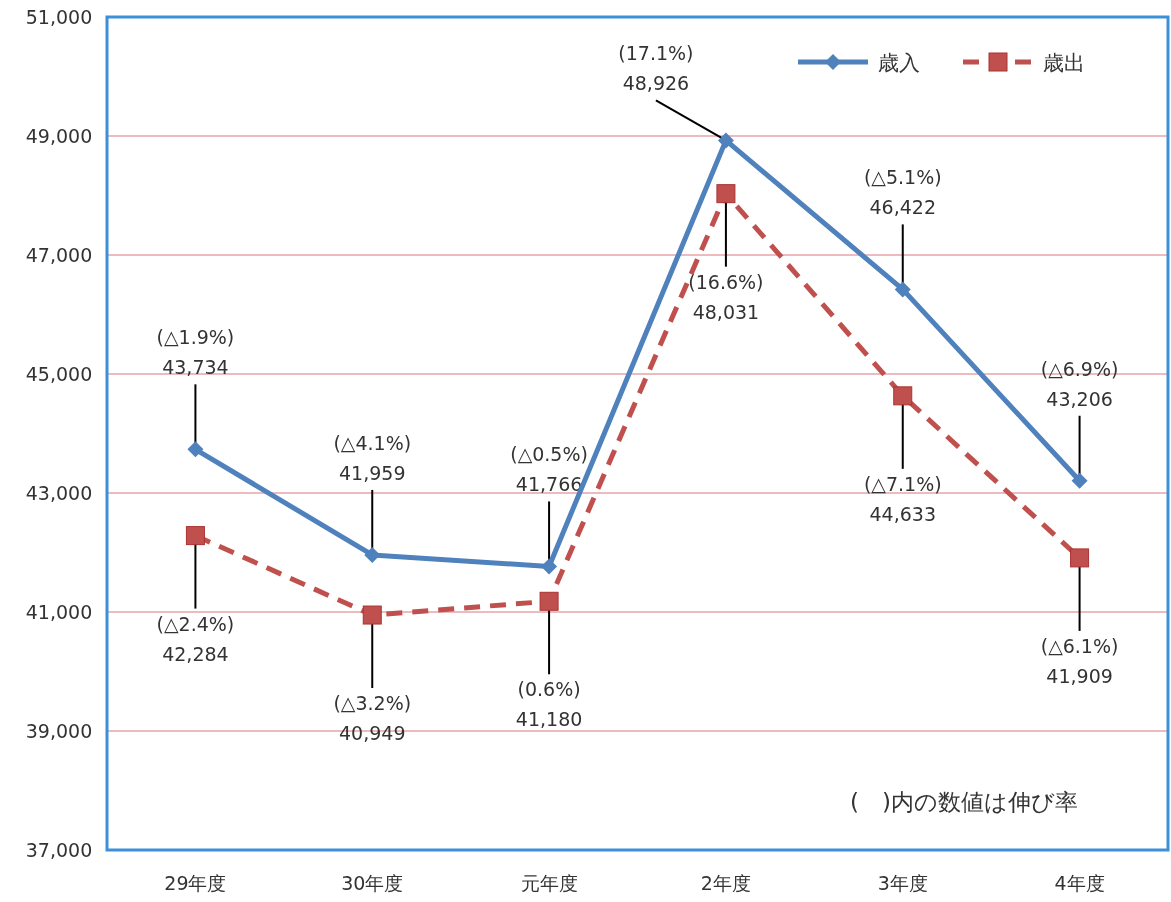 The height and width of the screenshot is (902, 1171). What do you see at coordinates (656, 68) in the screenshot?
I see `data-label: (17.1%) 48,926` at bounding box center [656, 68].